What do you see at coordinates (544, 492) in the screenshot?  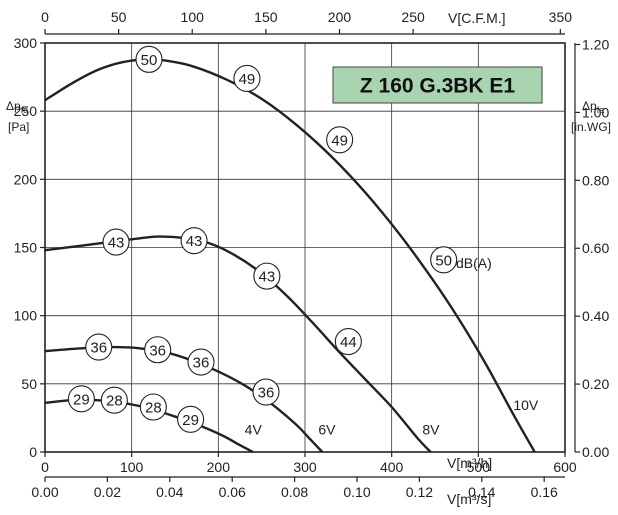 I see `bottom2-tick-label: 0.16` at bounding box center [544, 492].